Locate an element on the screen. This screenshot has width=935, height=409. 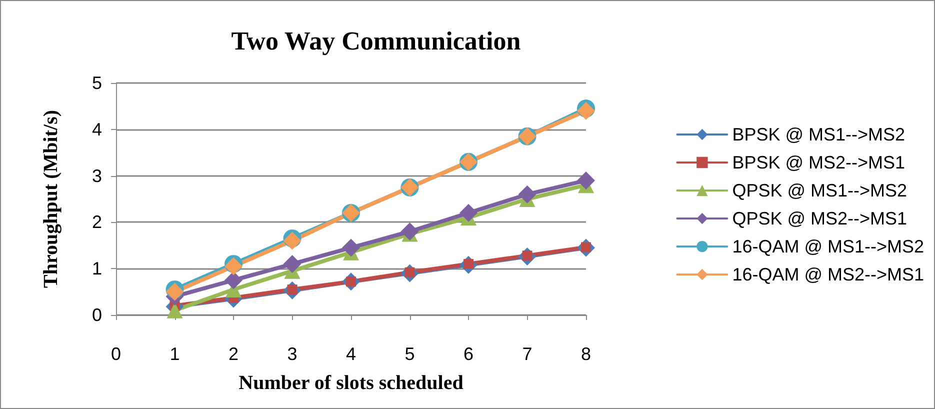
y-tick-label: 4 is located at coordinates (97, 129).